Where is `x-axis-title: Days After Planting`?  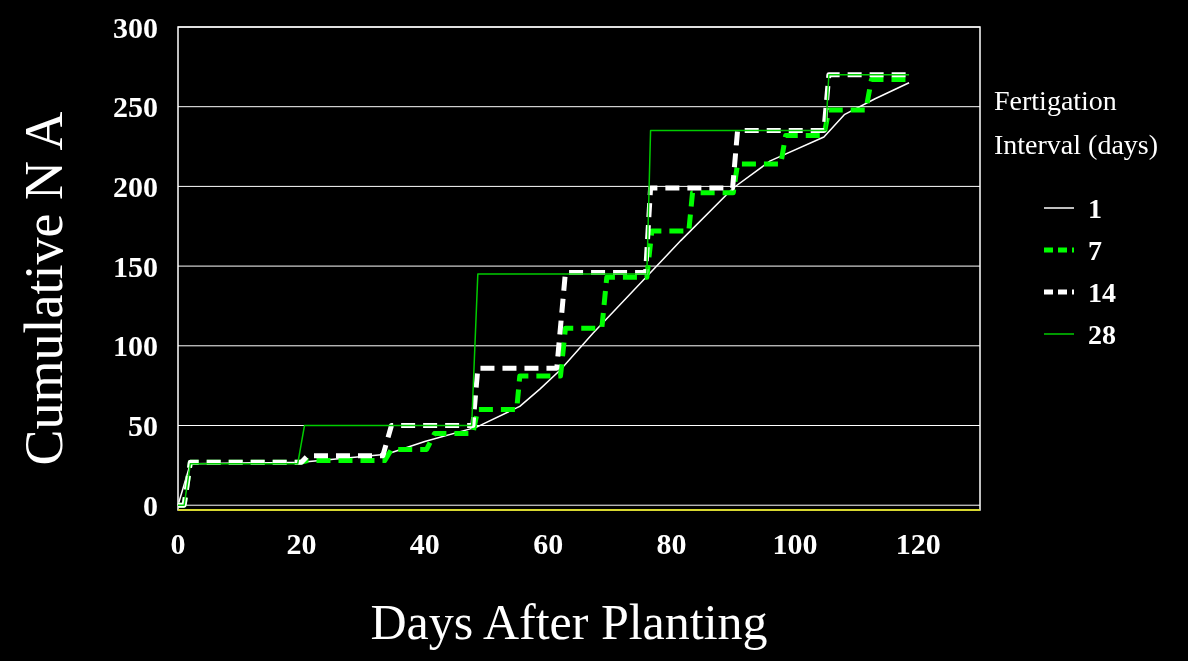
x-axis-title: Days After Planting is located at coordinates (569, 622).